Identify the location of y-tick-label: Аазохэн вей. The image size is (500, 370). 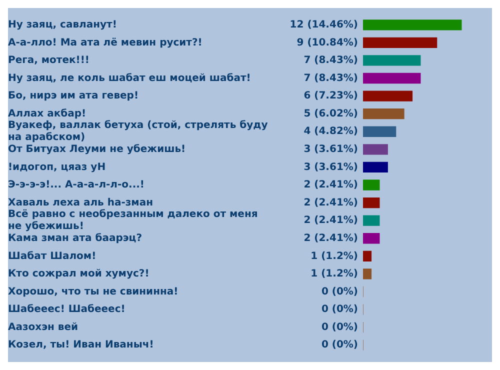
(43, 327).